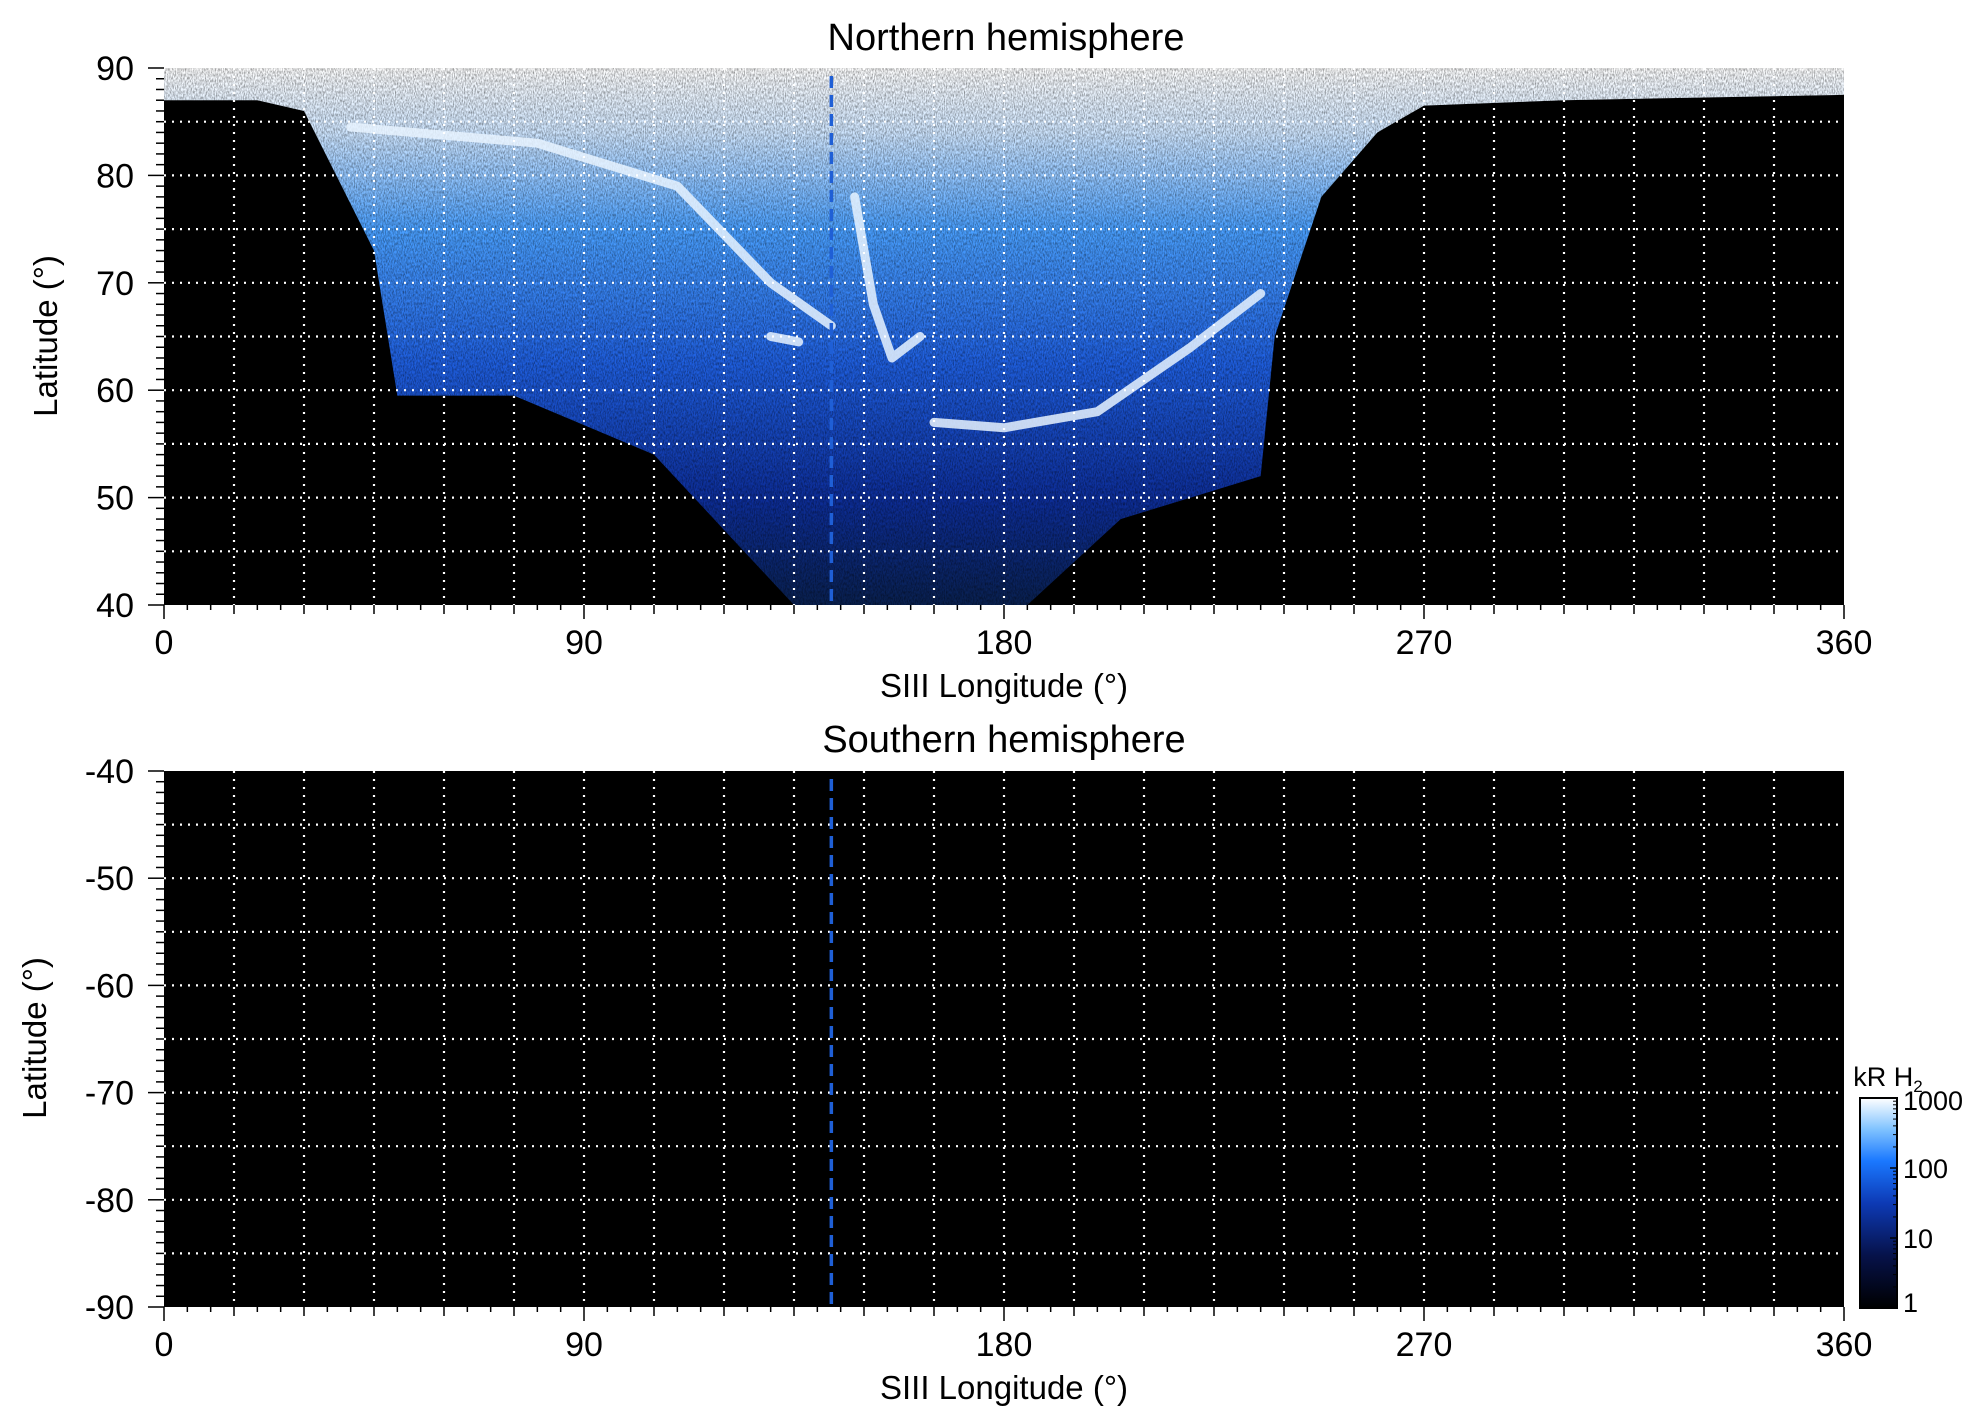  I want to click on y-tick-label: -70, so click(109, 1094).